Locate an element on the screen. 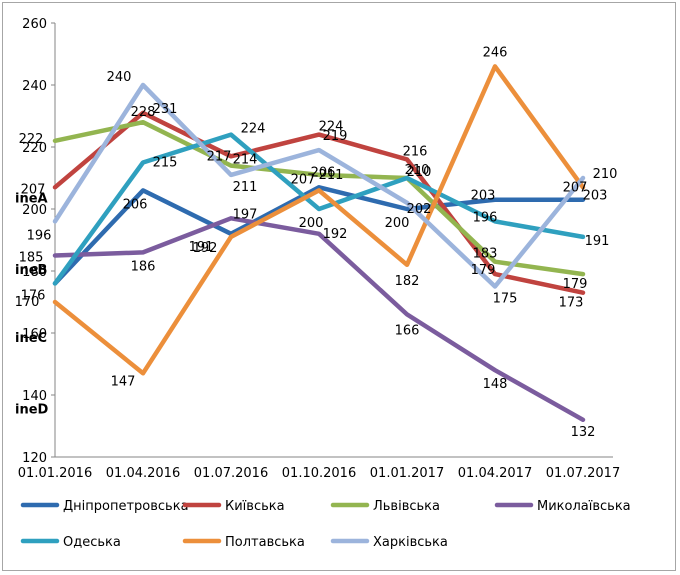 The height and width of the screenshot is (575, 680). x-tick-label: 01.04.2017 is located at coordinates (495, 473).